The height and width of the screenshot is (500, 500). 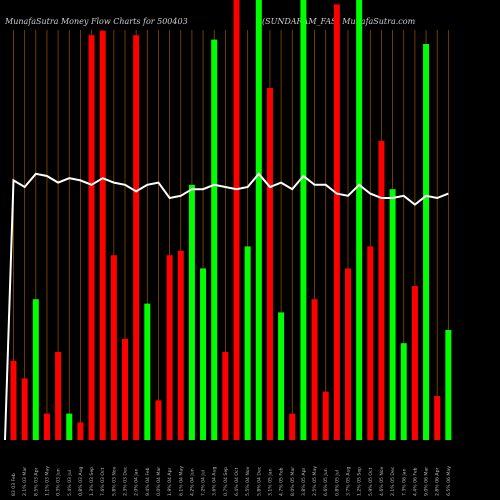 What do you see at coordinates (192, 482) in the screenshot?
I see `x-tick-label: 4.2% 04 Jun` at bounding box center [192, 482].